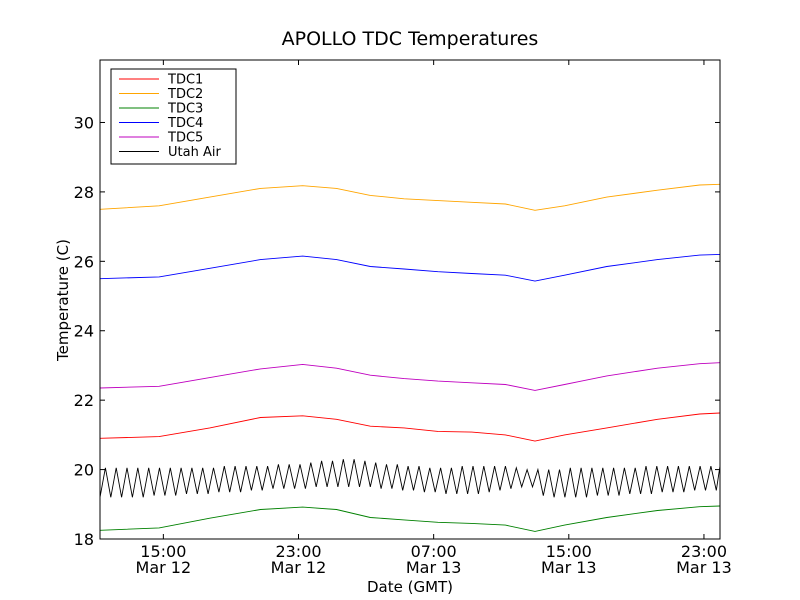  Describe the element at coordinates (84, 331) in the screenshot. I see `y-tick-label: 24` at that location.